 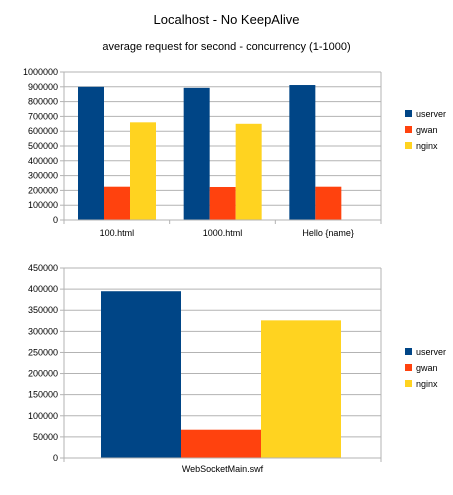 I want to click on top-y-tick-label: 100000, so click(x=43, y=205).